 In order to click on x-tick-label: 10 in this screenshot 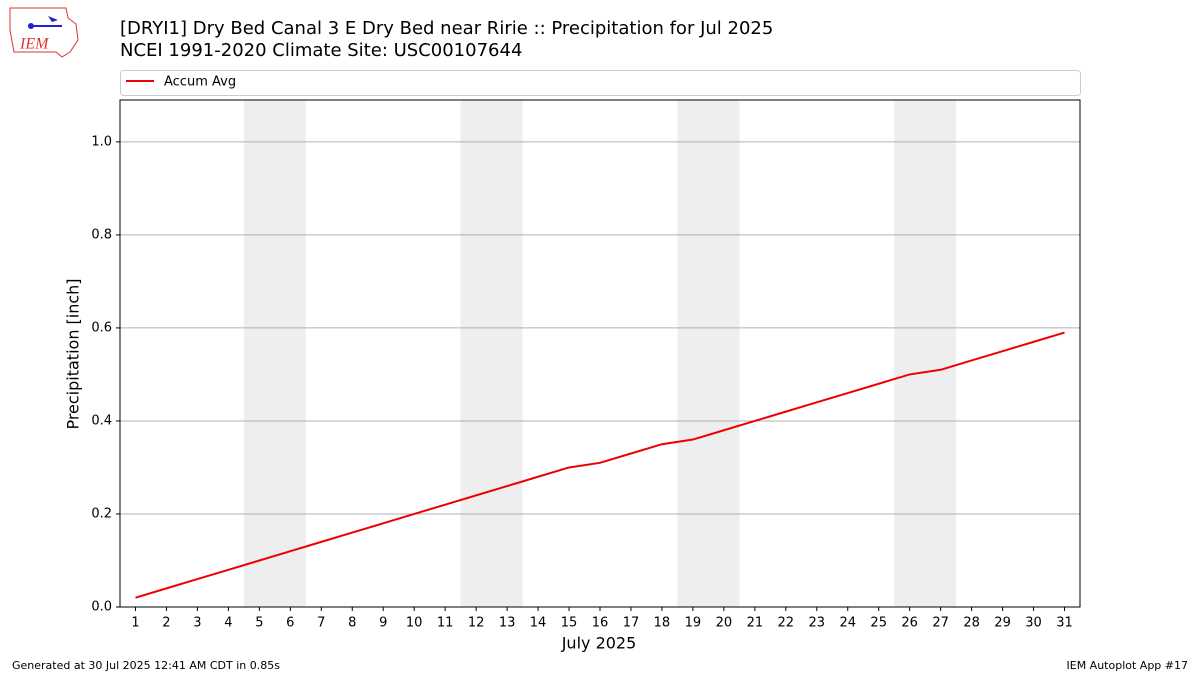, I will do `click(414, 623)`.